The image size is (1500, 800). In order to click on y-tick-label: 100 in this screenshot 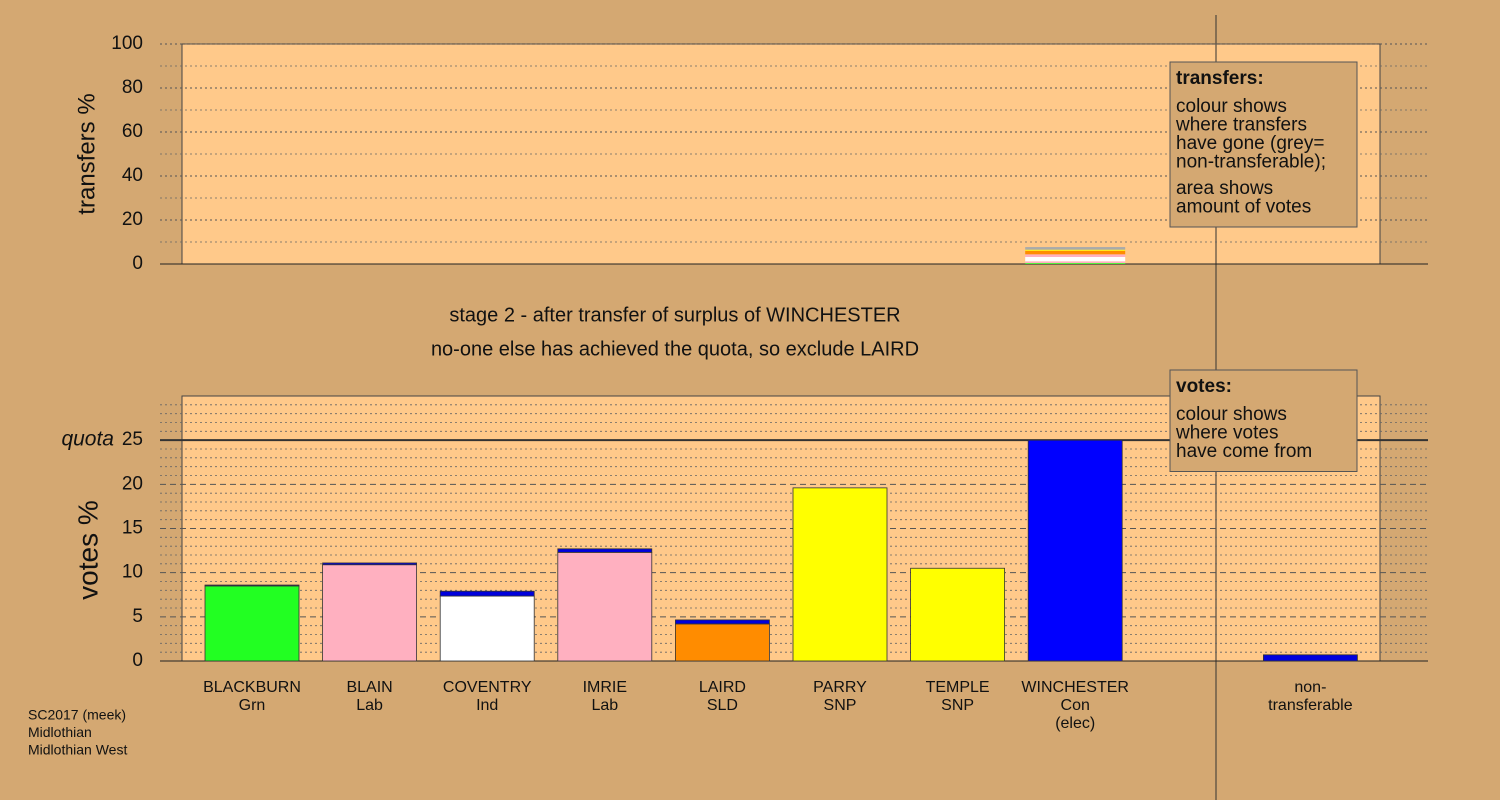, I will do `click(127, 43)`.